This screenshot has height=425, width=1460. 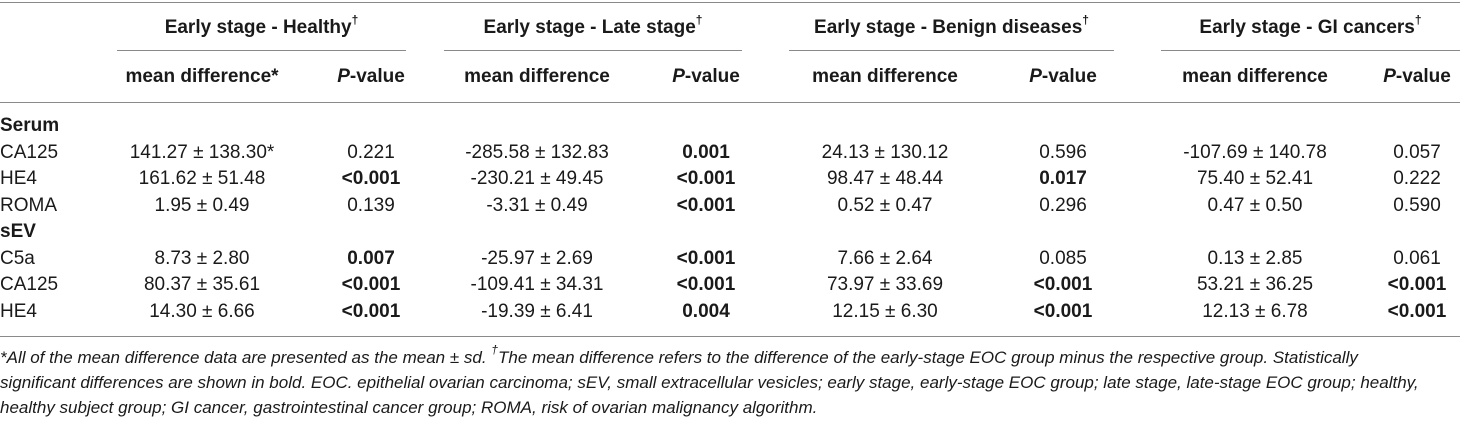 What do you see at coordinates (537, 152) in the screenshot?
I see `mean-difference-cell: -285.58 ± 132.83` at bounding box center [537, 152].